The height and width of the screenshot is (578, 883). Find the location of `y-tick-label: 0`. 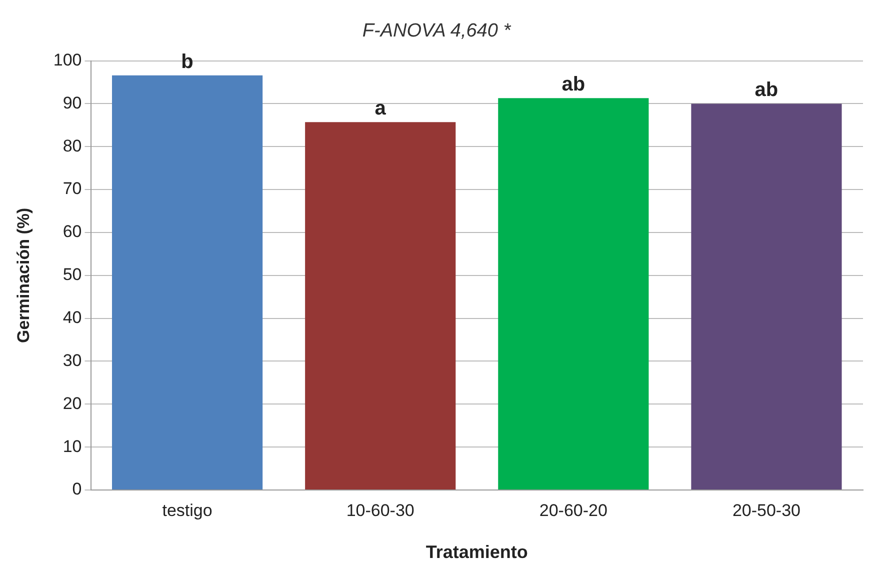

y-tick-label: 0 is located at coordinates (77, 489).